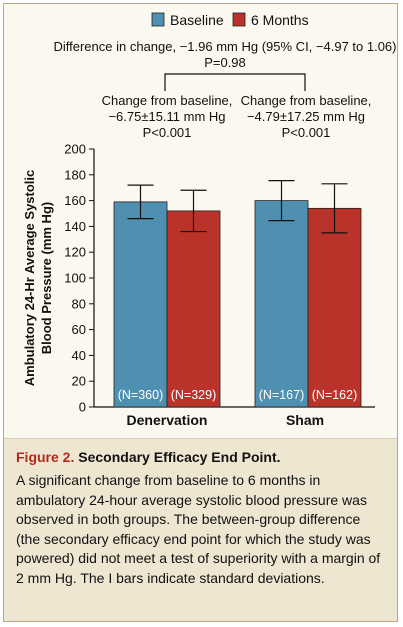 Image resolution: width=403 pixels, height=627 pixels. Describe the element at coordinates (225, 62) in the screenshot. I see `difference-p-value: P=0.98` at that location.